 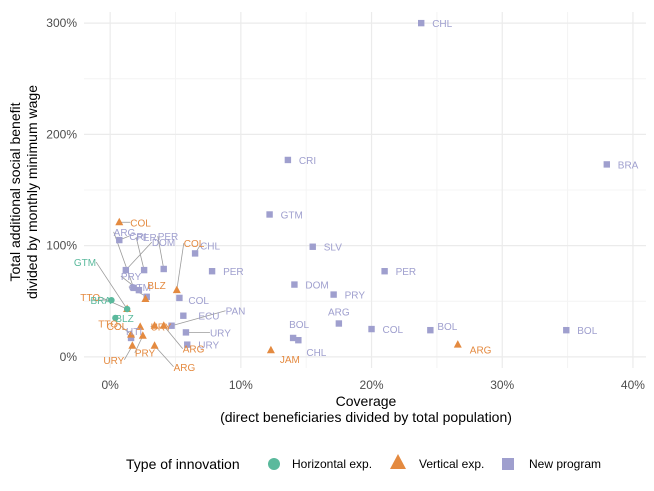 What do you see at coordinates (183, 464) in the screenshot?
I see `legend-title: Type of innovation` at bounding box center [183, 464].